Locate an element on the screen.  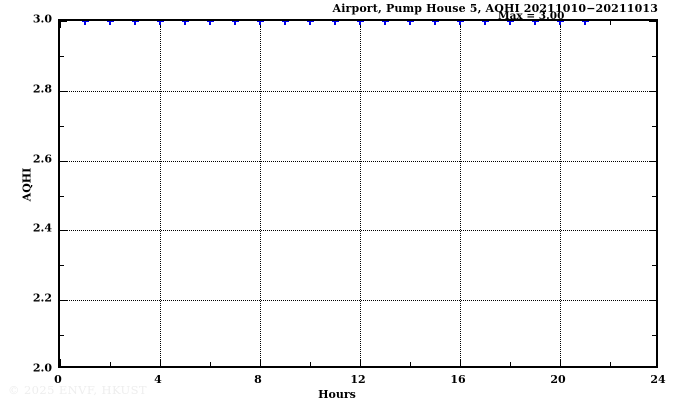
x-tick-label: 12 is located at coordinates (358, 379).